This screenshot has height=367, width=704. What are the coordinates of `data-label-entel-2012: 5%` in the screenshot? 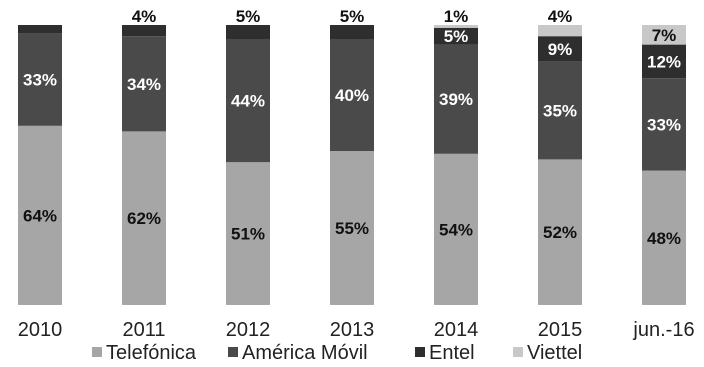 It's located at (248, 16).